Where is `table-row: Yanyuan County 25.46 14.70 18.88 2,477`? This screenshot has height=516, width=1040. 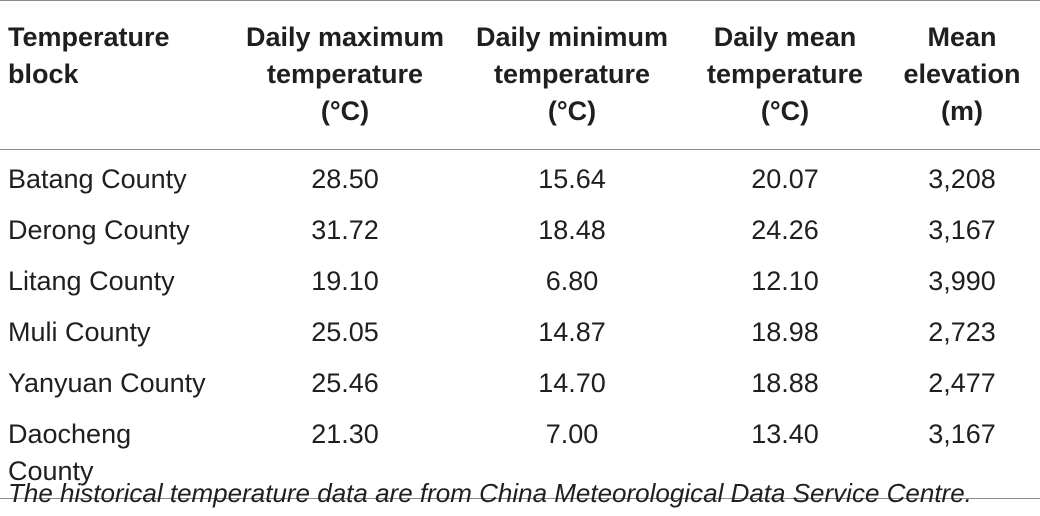
table-row: Yanyuan County 25.46 14.70 18.88 2,477 is located at coordinates (520, 384).